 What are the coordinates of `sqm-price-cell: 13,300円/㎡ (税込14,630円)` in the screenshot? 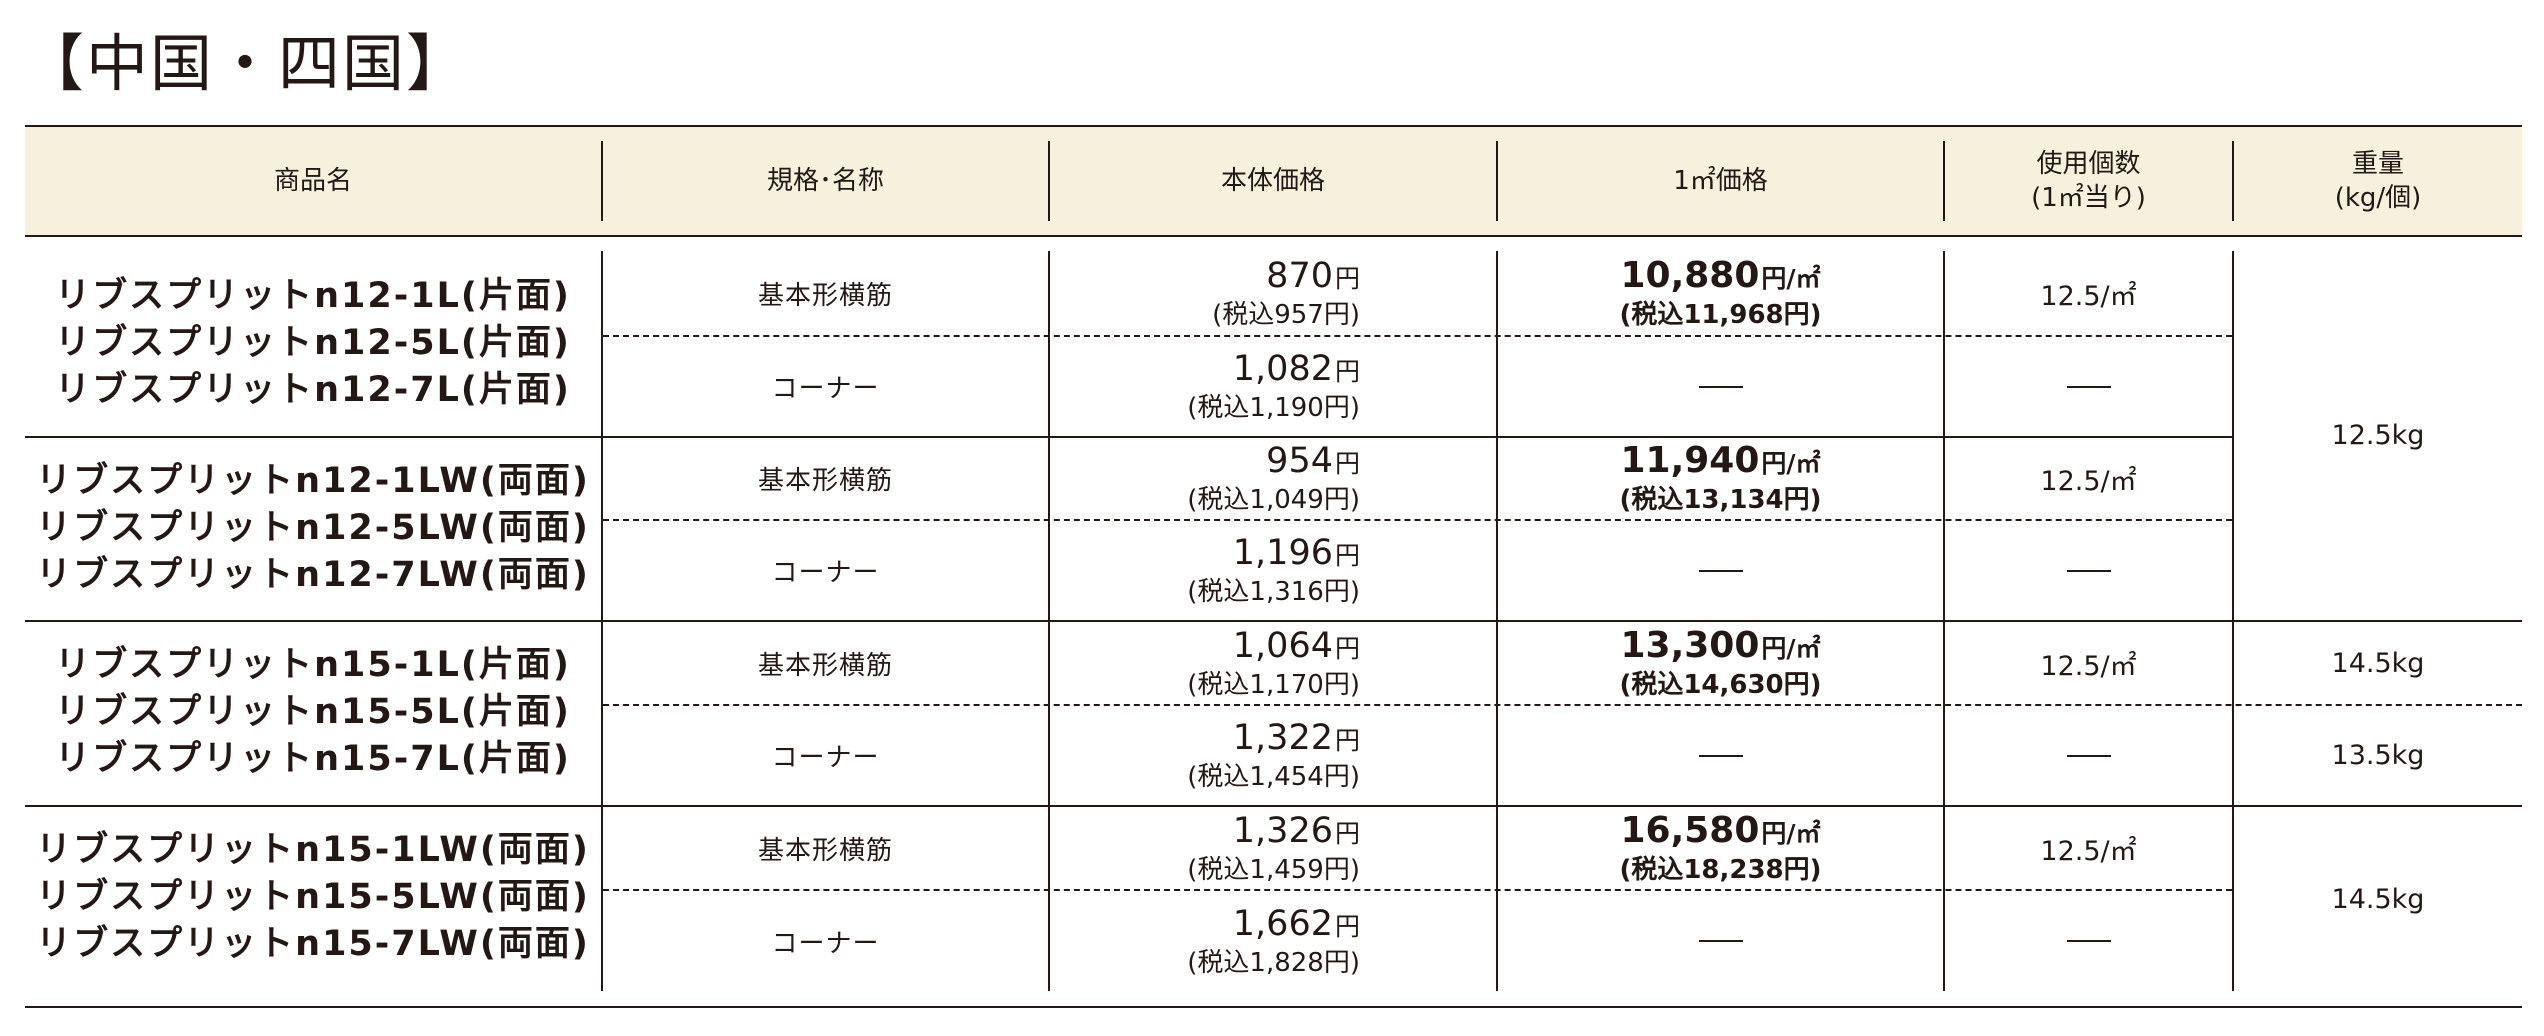 It's located at (1720, 662).